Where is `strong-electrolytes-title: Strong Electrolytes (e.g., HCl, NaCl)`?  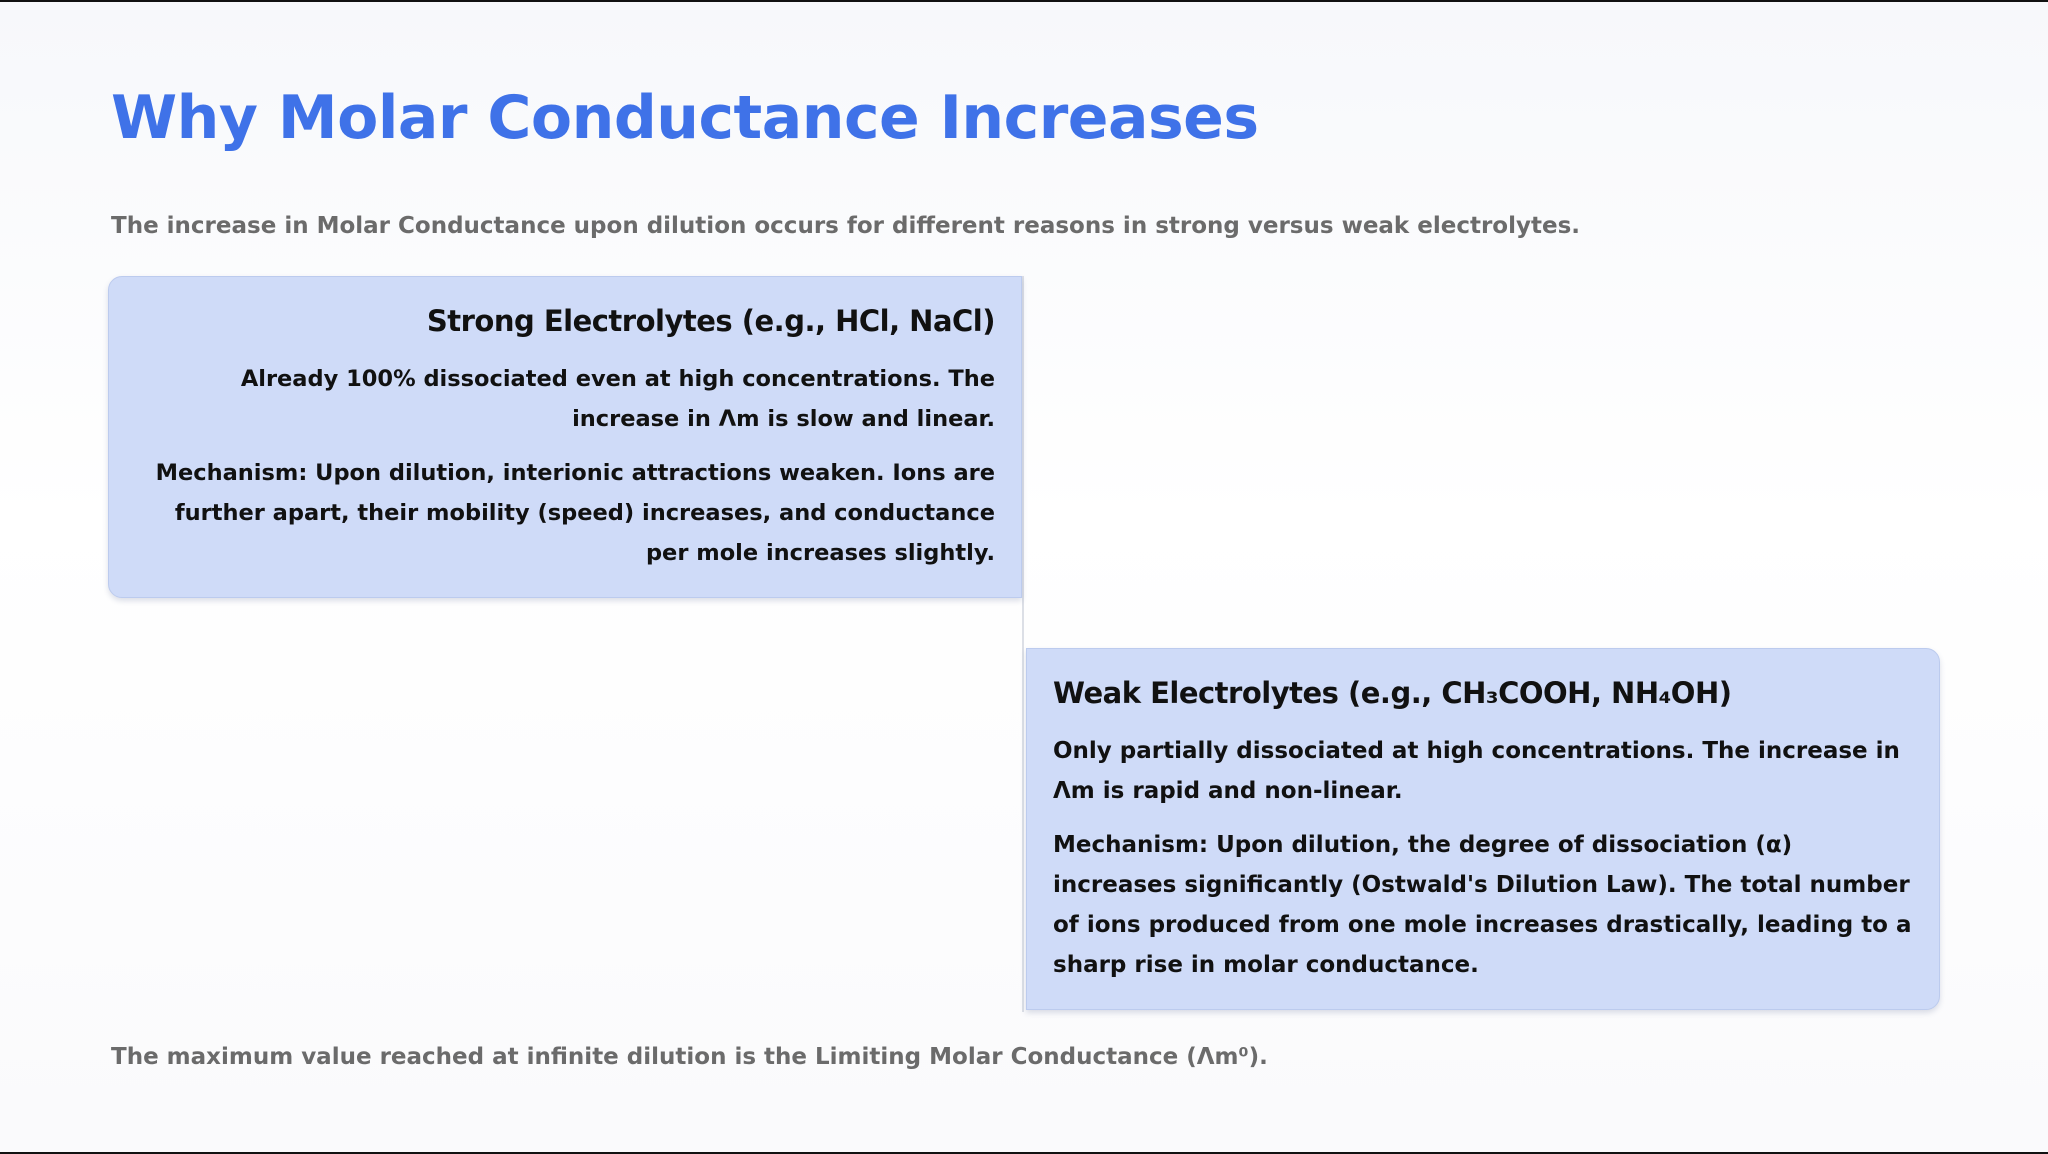 strong-electrolytes-title: Strong Electrolytes (e.g., HCl, NaCl) is located at coordinates (711, 321).